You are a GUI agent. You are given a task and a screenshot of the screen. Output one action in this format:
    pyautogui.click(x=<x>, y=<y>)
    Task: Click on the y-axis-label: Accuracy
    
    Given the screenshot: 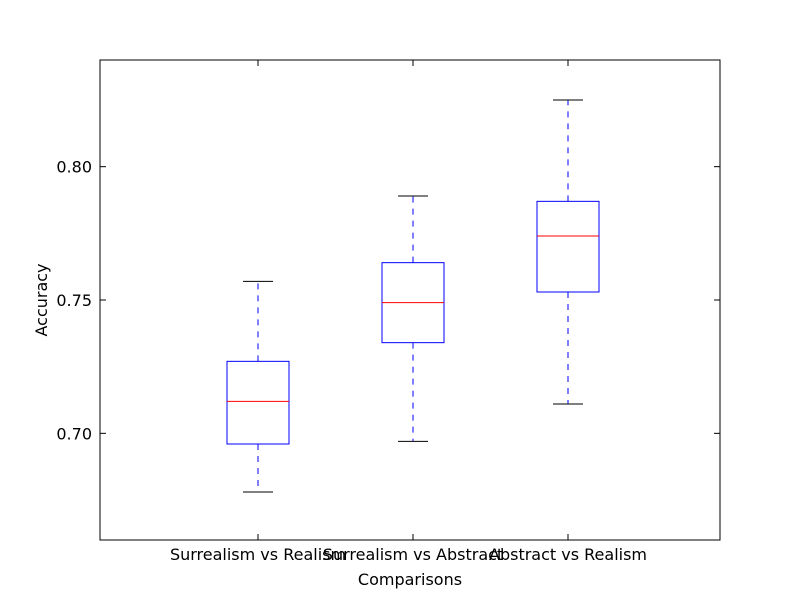 What is the action you would take?
    pyautogui.click(x=41, y=299)
    